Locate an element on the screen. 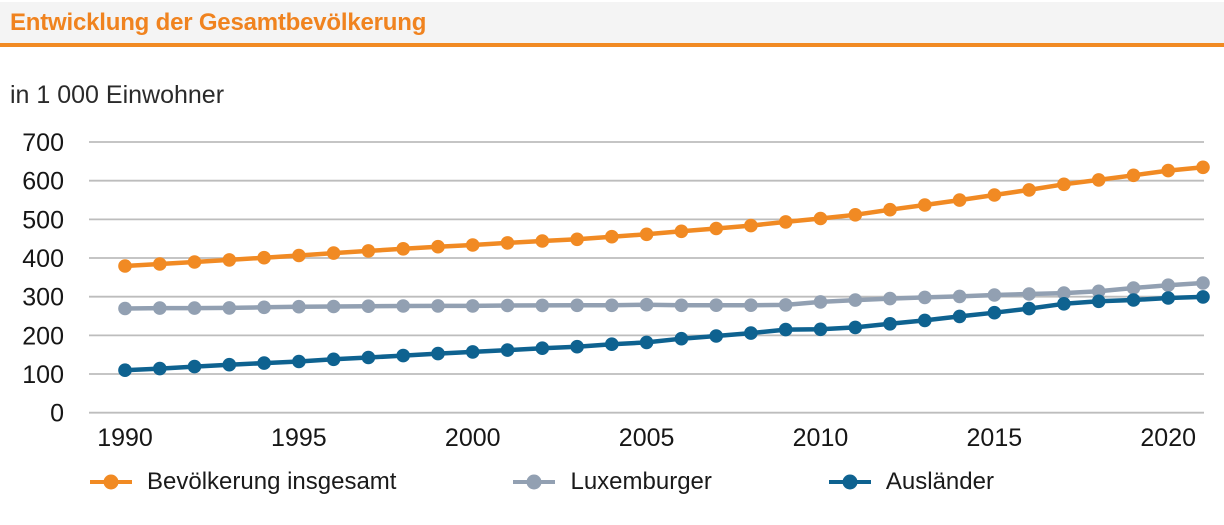  y-tick-label: 600 is located at coordinates (43, 182).